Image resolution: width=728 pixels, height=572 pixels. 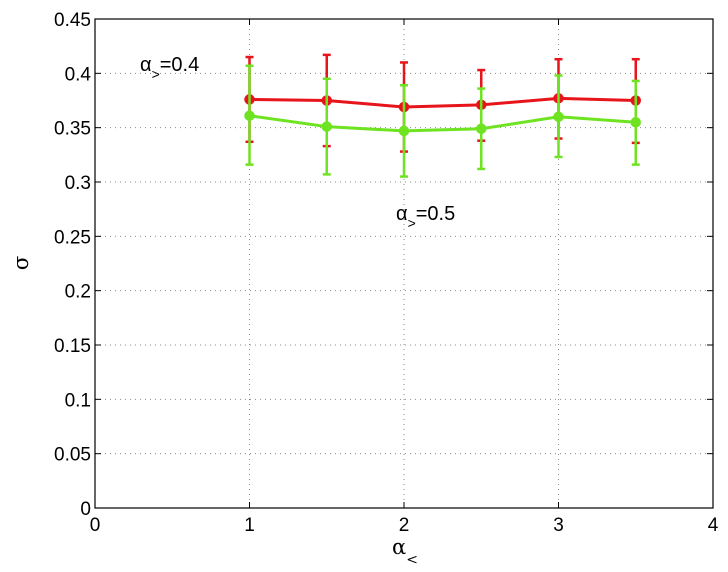 What do you see at coordinates (95, 525) in the screenshot?
I see `x-tick-label: 0` at bounding box center [95, 525].